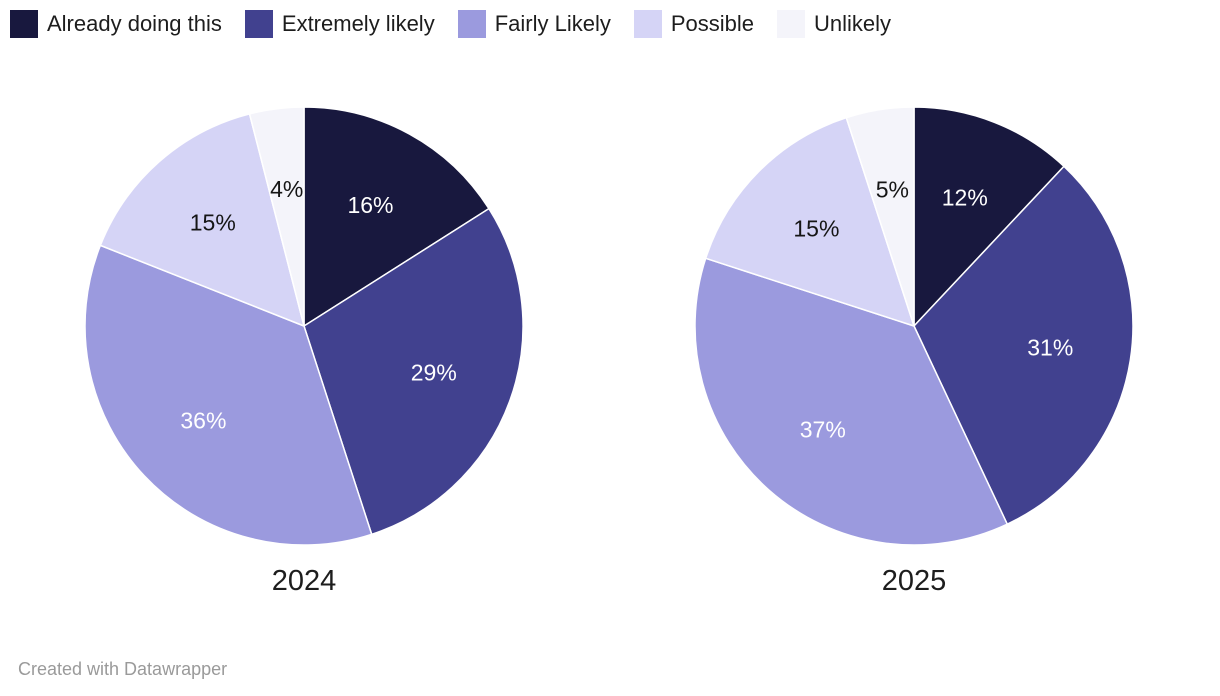 Image resolution: width=1220 pixels, height=696 pixels. What do you see at coordinates (304, 581) in the screenshot?
I see `pie-title-2024: 2024` at bounding box center [304, 581].